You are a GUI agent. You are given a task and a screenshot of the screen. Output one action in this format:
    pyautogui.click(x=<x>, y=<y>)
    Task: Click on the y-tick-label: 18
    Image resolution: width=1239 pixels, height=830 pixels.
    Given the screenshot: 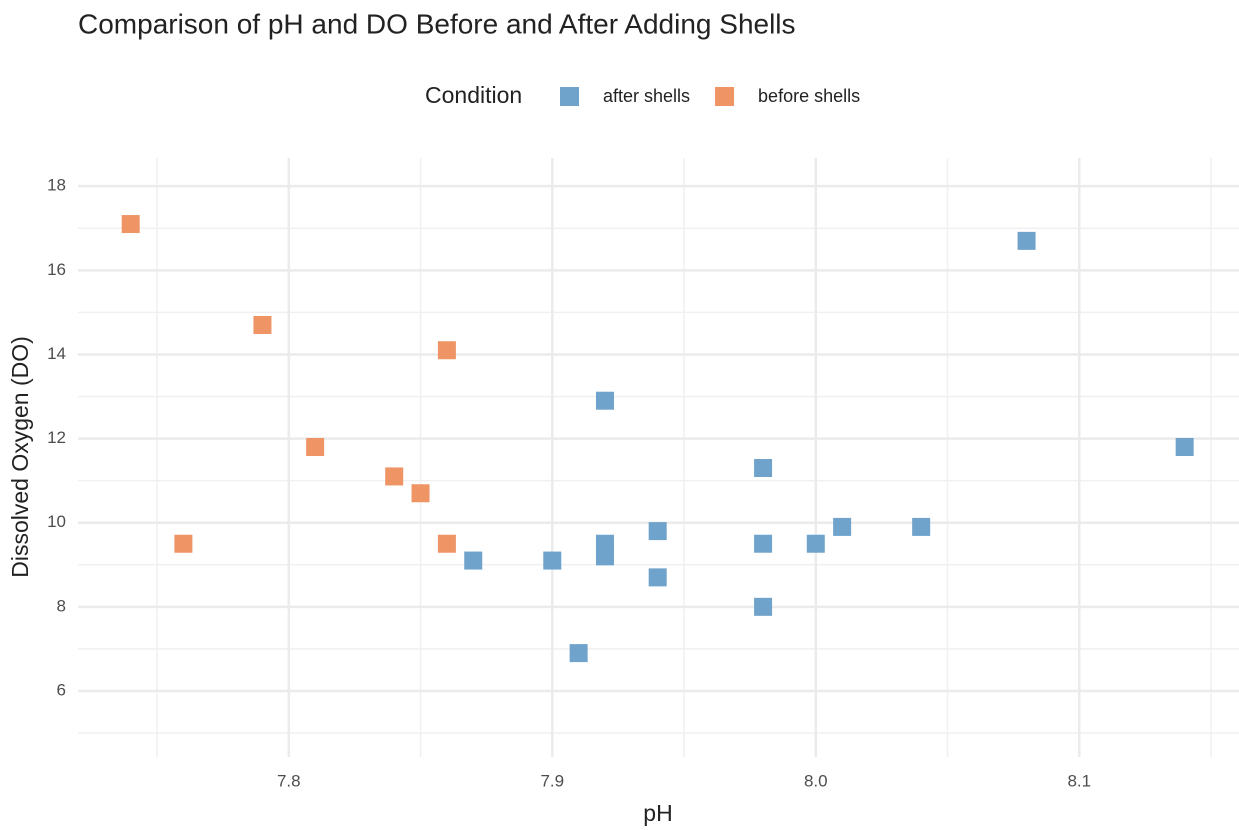 What is the action you would take?
    pyautogui.click(x=56, y=185)
    